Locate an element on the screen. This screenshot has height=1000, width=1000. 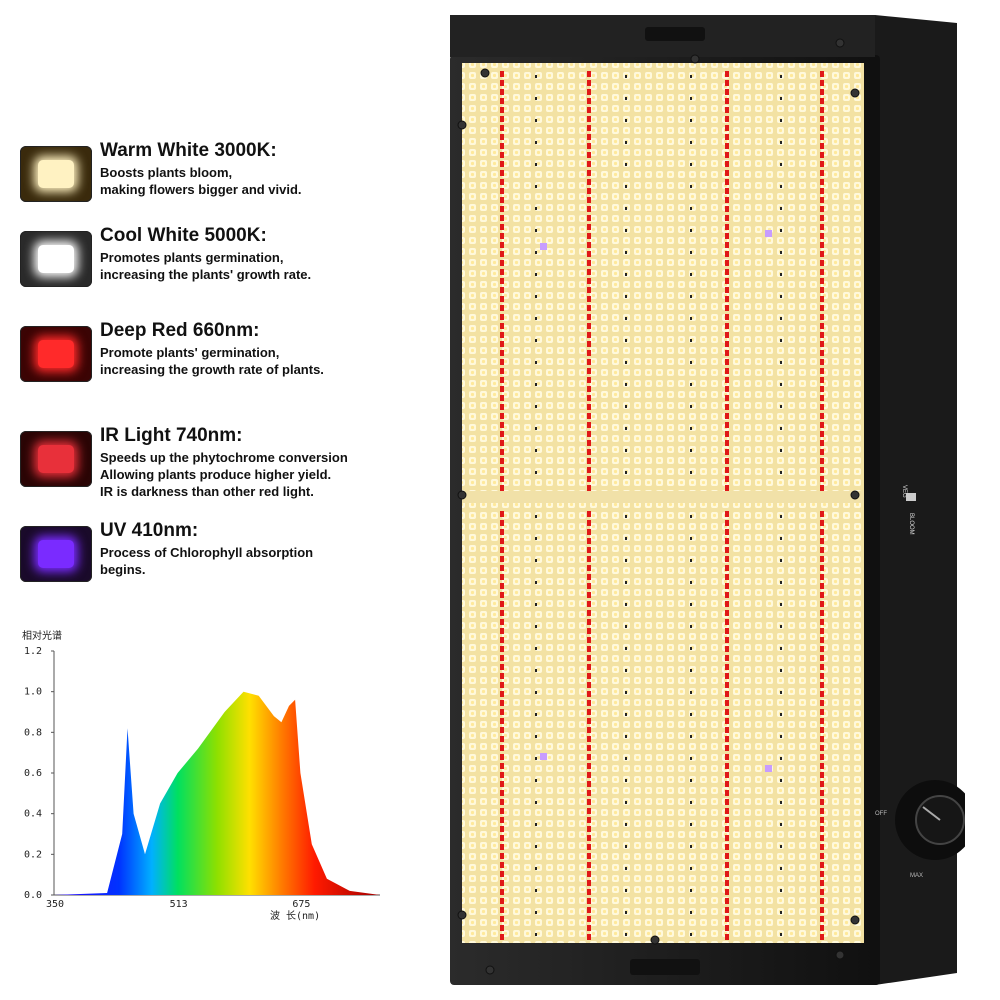
y-tick-label: 0.6 is located at coordinates (33, 773).